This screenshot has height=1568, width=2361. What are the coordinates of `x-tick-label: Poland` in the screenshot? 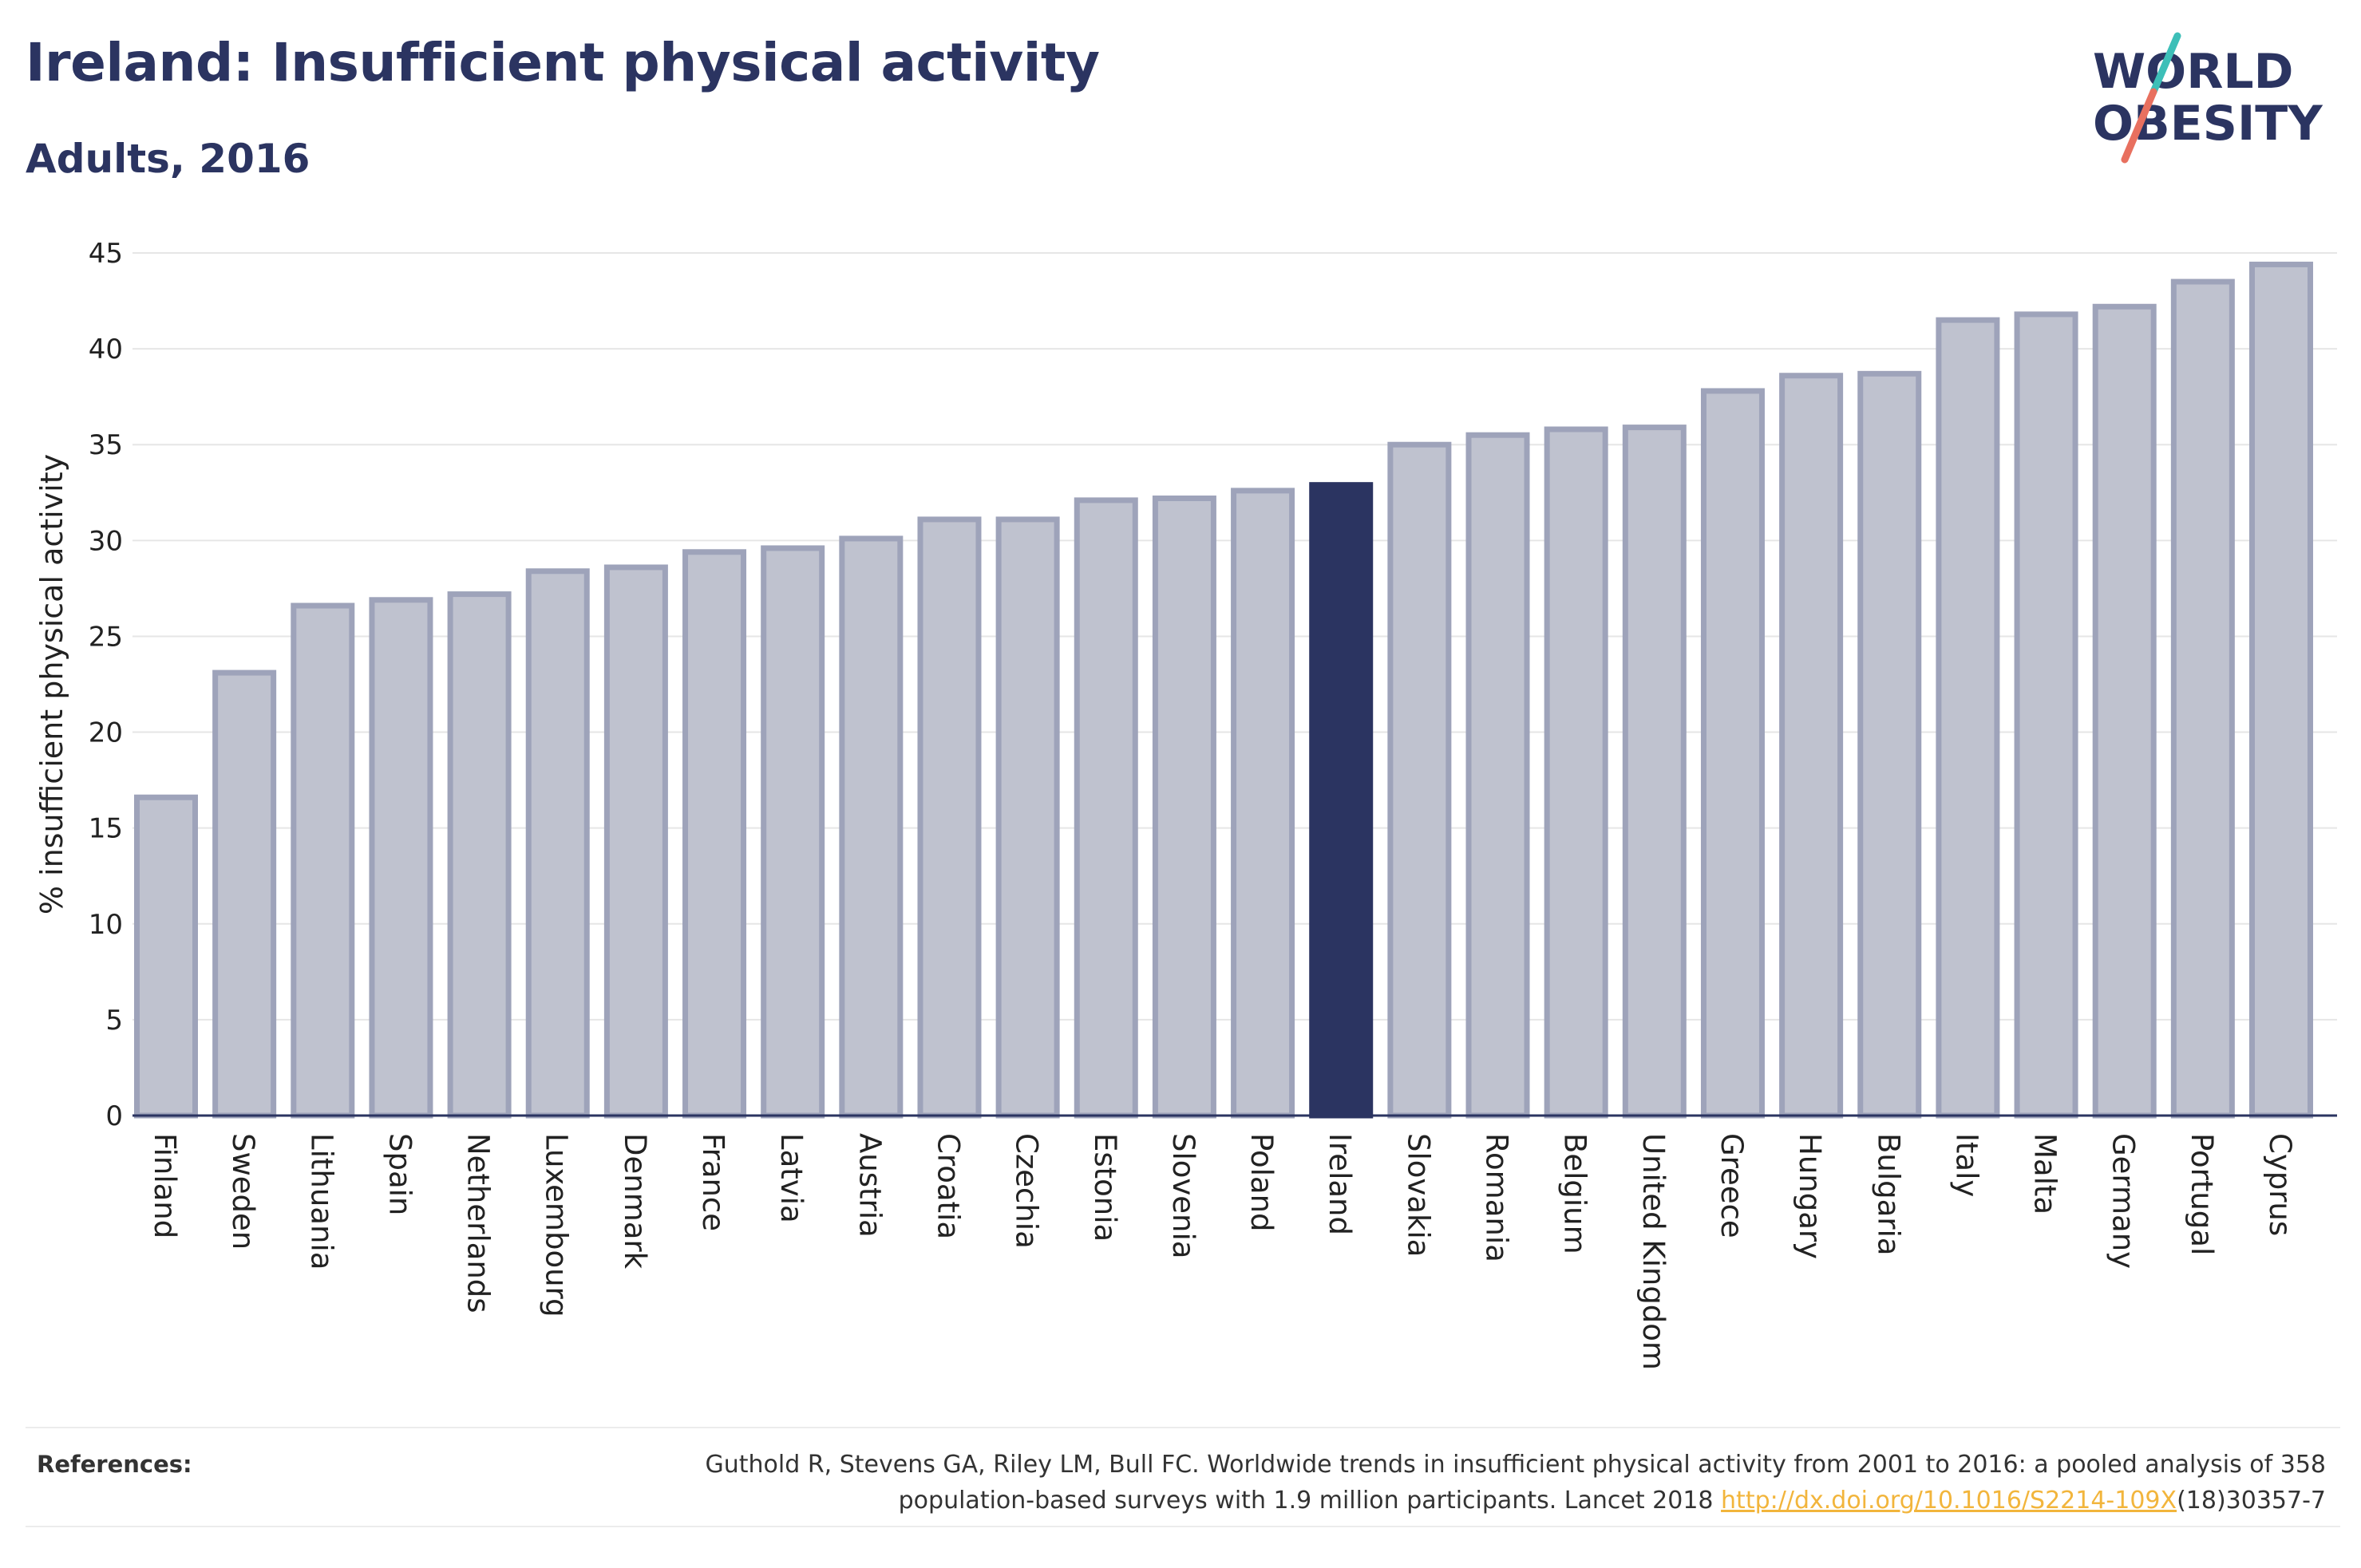 It's located at (1261, 1182).